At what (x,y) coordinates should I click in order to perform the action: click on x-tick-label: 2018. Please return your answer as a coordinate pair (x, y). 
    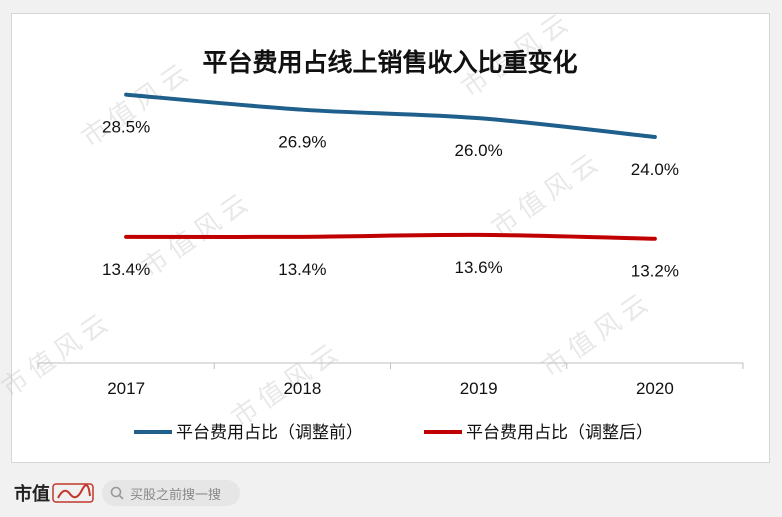
    Looking at the image, I should click on (302, 388).